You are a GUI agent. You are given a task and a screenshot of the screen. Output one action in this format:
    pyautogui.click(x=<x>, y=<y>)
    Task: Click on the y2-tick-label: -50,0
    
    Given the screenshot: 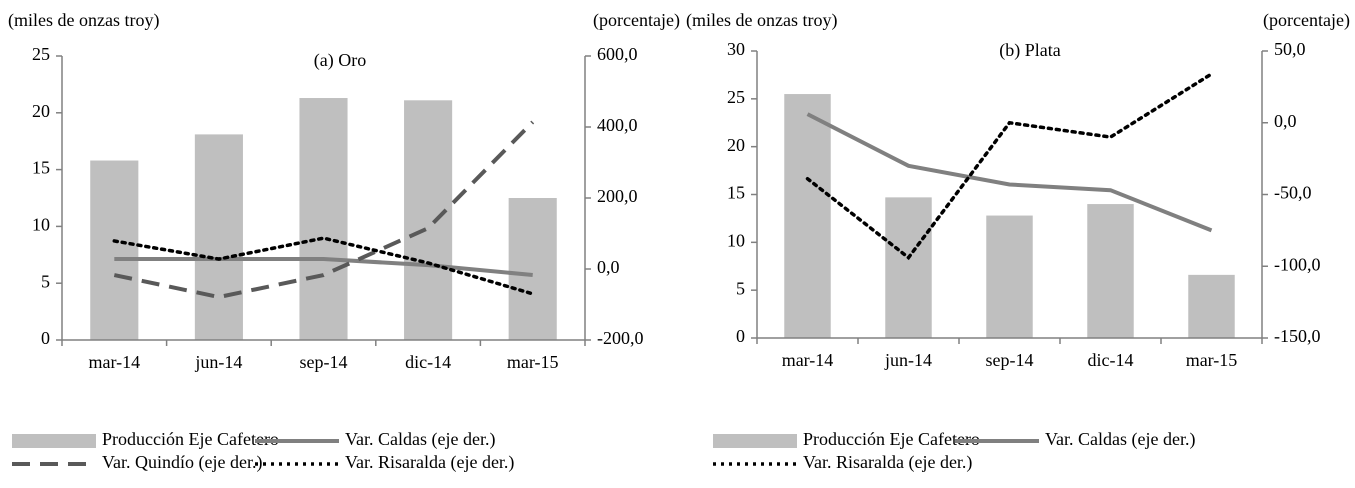 What is the action you would take?
    pyautogui.click(x=1293, y=193)
    